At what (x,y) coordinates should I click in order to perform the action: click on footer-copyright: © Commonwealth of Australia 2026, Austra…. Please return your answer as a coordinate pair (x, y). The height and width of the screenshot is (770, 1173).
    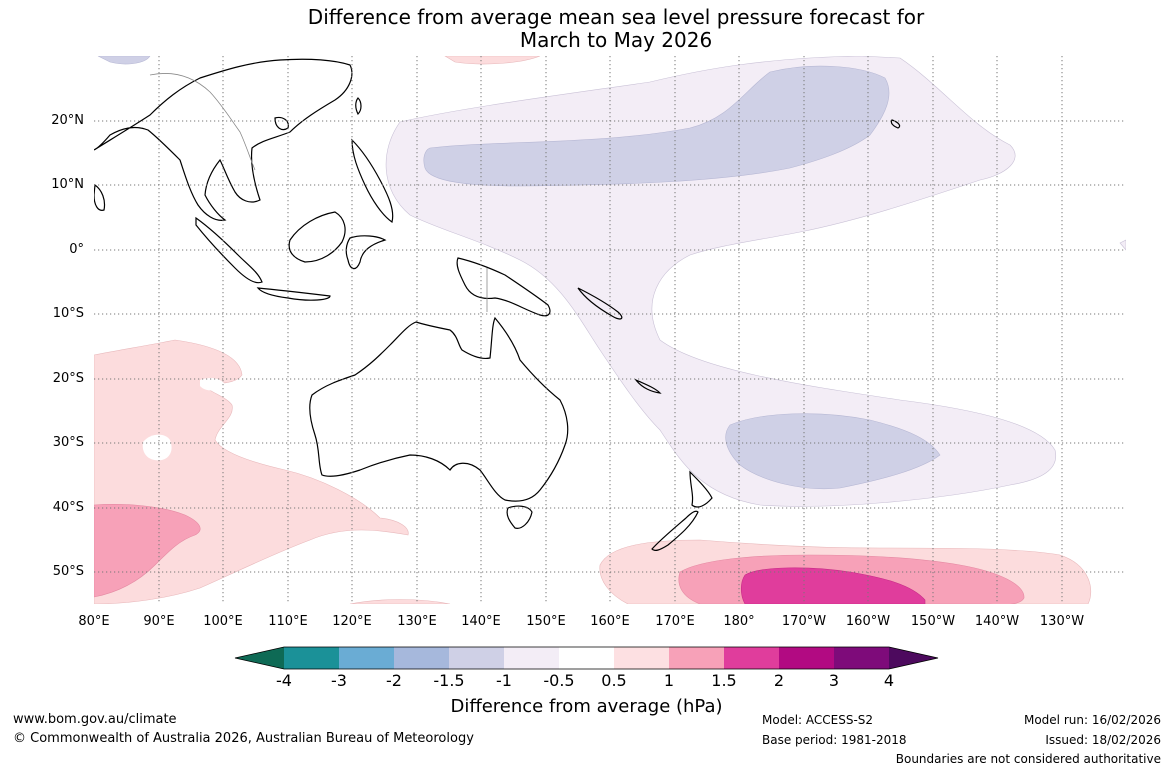
    Looking at the image, I should click on (243, 738).